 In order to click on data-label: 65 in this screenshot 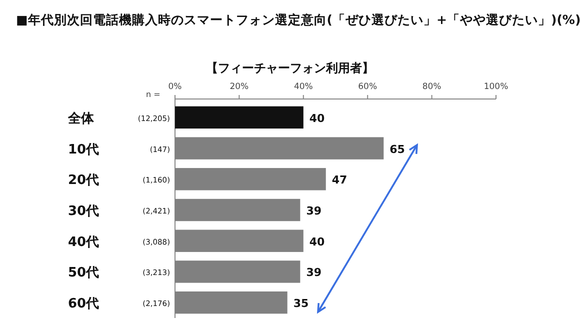, I will do `click(397, 149)`.